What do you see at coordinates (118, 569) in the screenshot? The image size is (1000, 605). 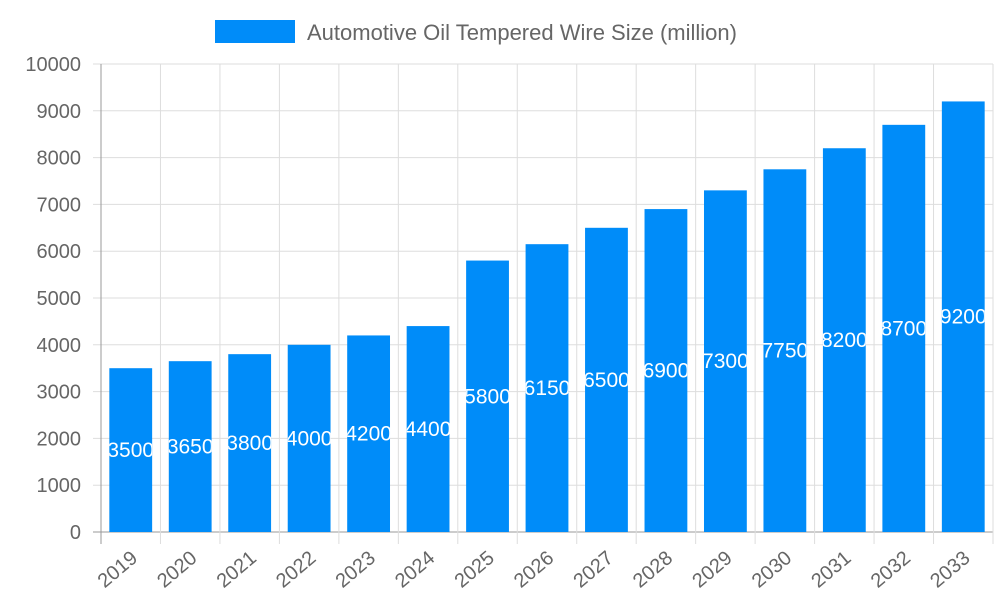 I see `x-tick-label: 2019` at bounding box center [118, 569].